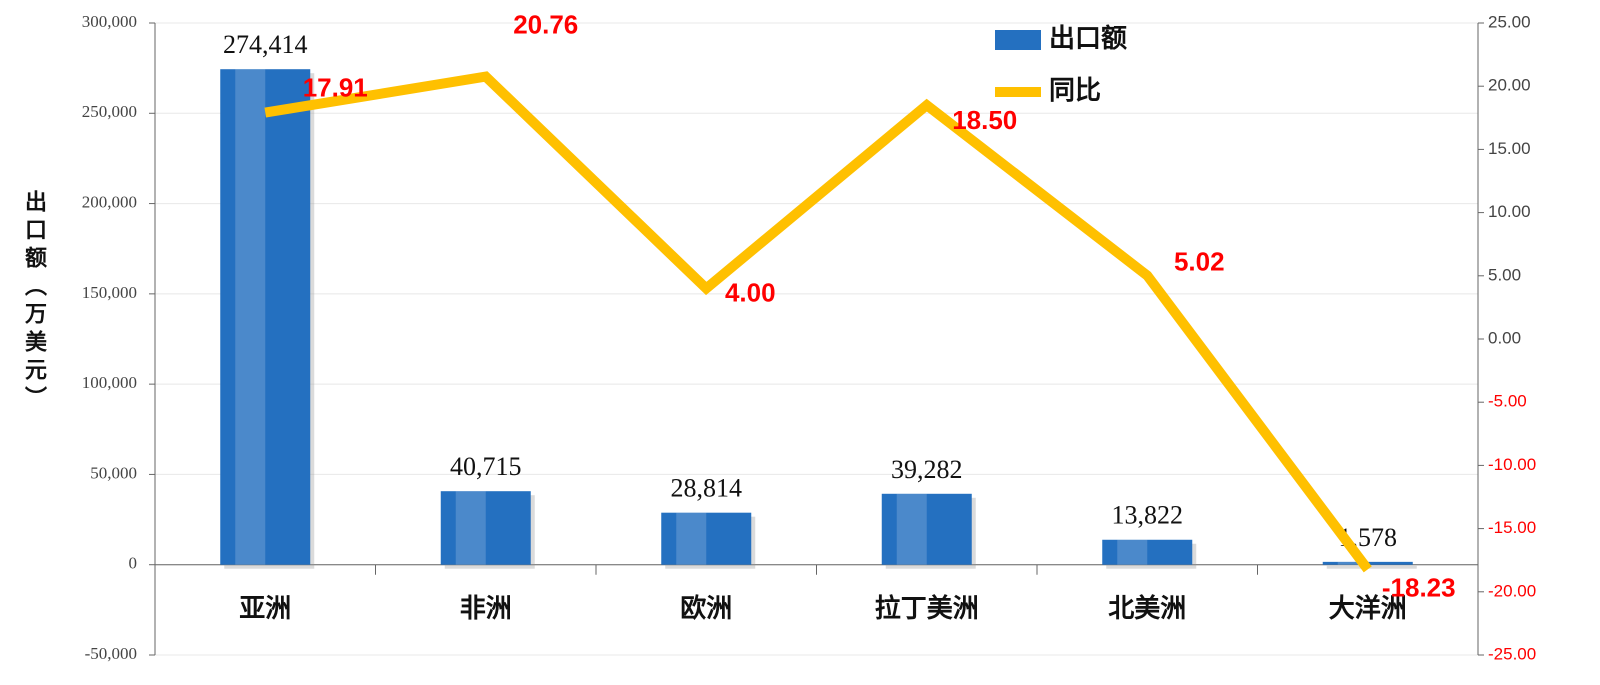  What do you see at coordinates (927, 469) in the screenshot?
I see `bar-label: 39,282` at bounding box center [927, 469].